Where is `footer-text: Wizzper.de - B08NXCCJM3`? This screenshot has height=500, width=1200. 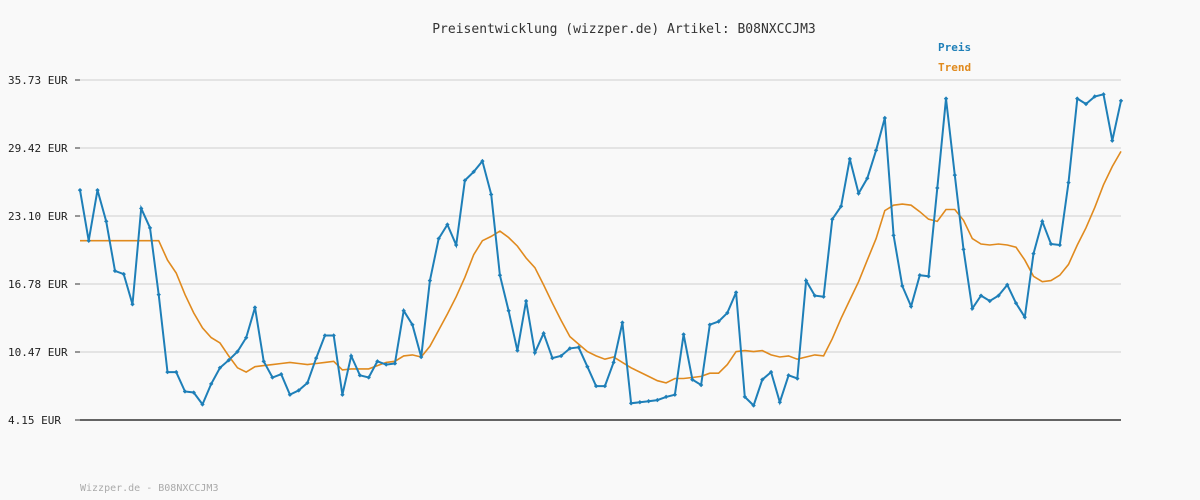 footer-text: Wizzper.de - B08NXCCJM3 is located at coordinates (149, 488).